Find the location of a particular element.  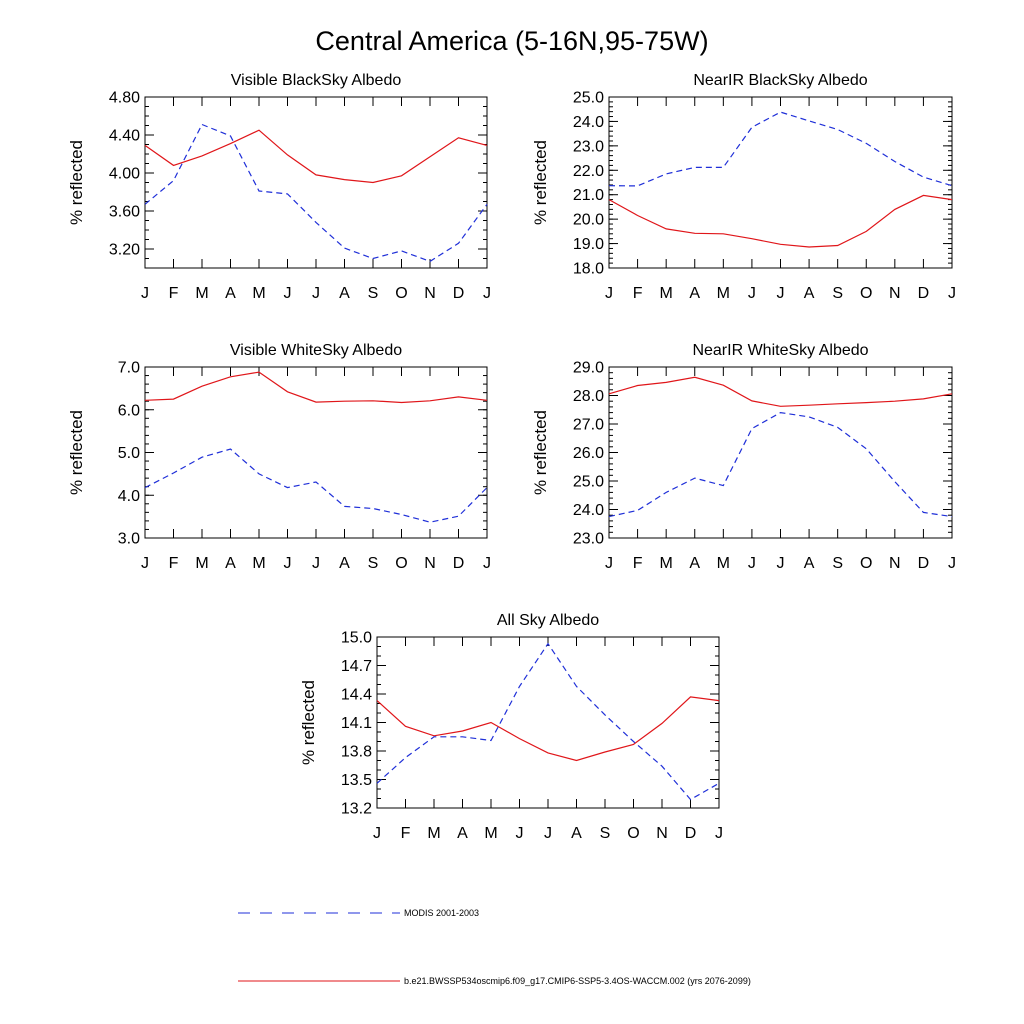

y-tick-label: 3.60 is located at coordinates (124, 212).